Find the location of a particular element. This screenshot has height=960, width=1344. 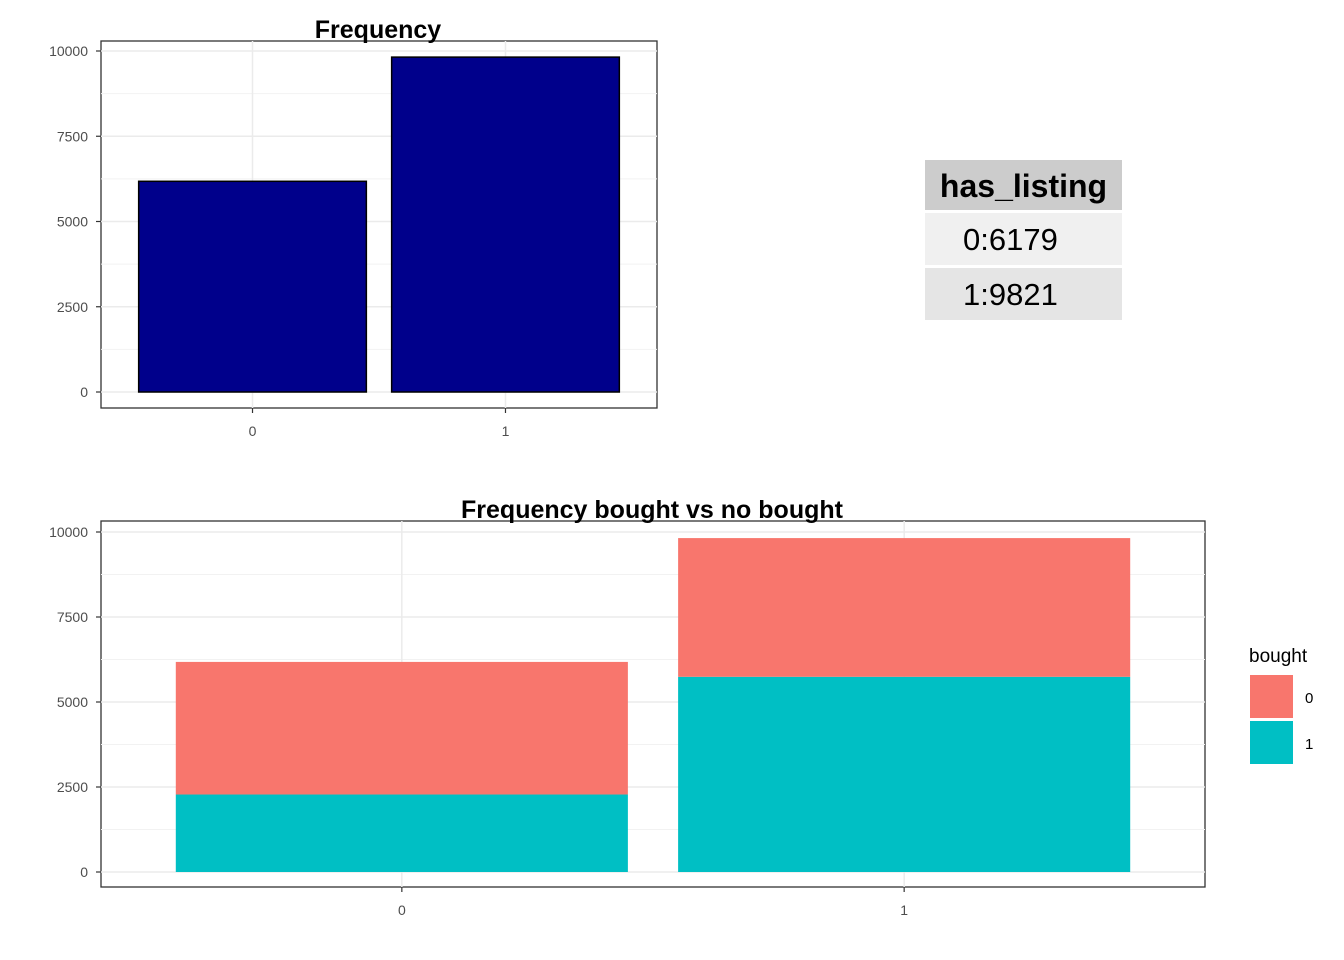

bought-ytick-label: 5000 is located at coordinates (72, 702).